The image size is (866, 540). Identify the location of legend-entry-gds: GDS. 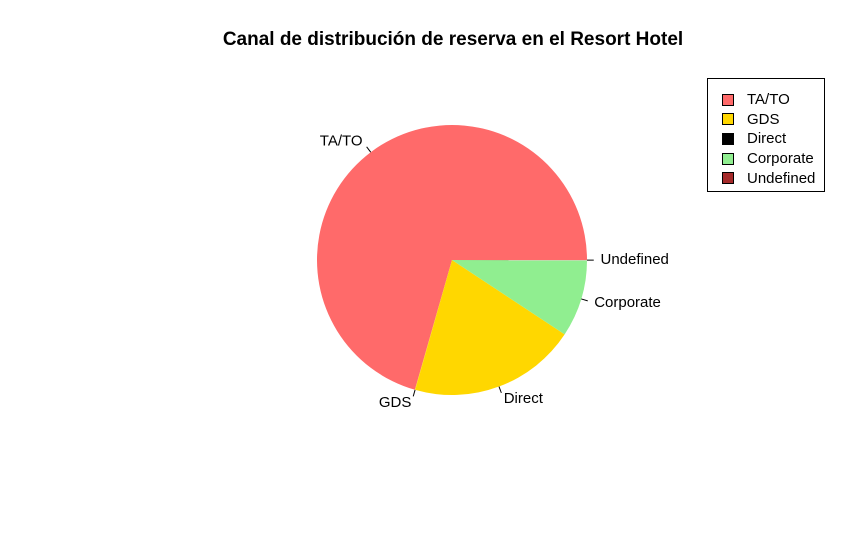
(766, 120).